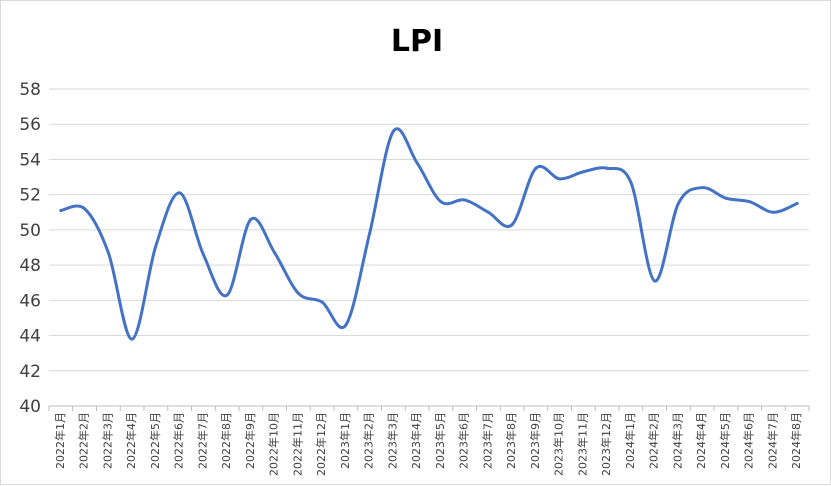 Image resolution: width=831 pixels, height=486 pixels. What do you see at coordinates (250, 440) in the screenshot?
I see `x-tick-label: 2022年9月` at bounding box center [250, 440].